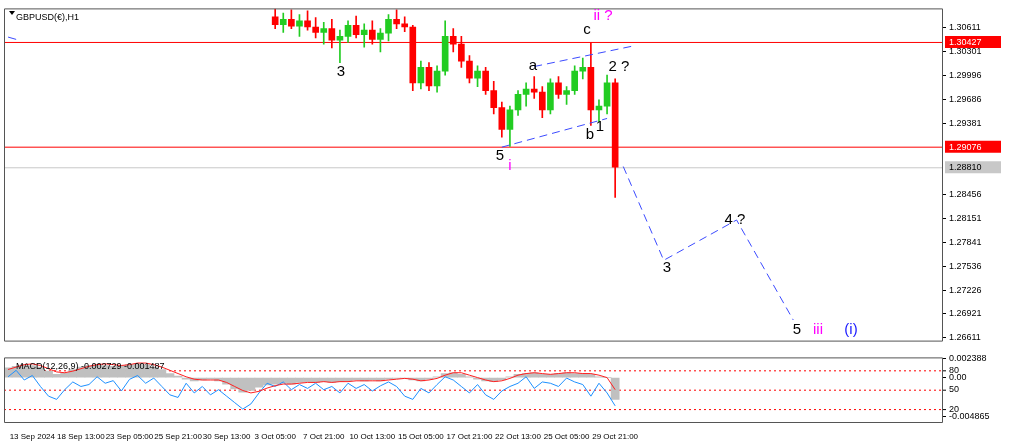 The width and height of the screenshot is (1024, 441). I want to click on y-tick-label: 1.30301, so click(965, 51).